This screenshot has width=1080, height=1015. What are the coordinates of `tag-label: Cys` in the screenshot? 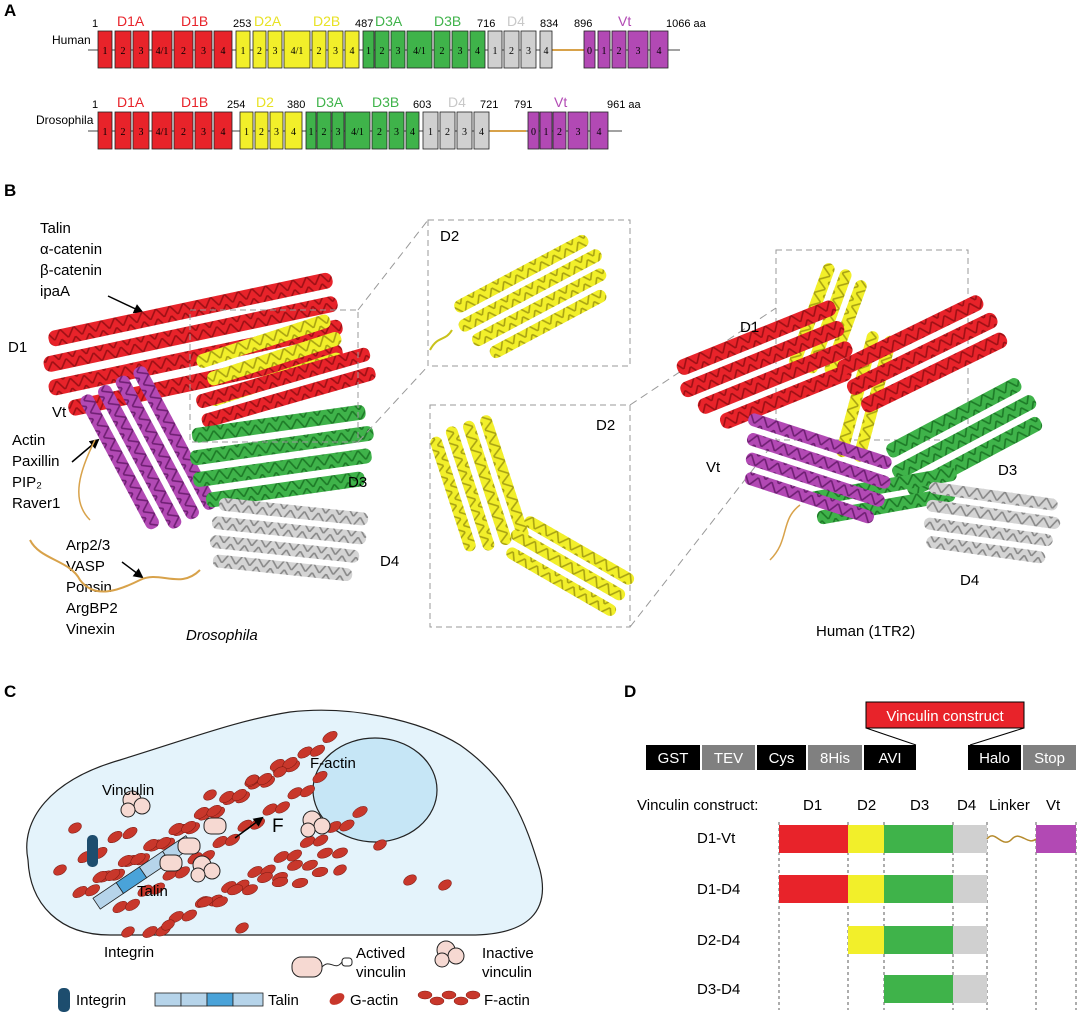 It's located at (782, 758).